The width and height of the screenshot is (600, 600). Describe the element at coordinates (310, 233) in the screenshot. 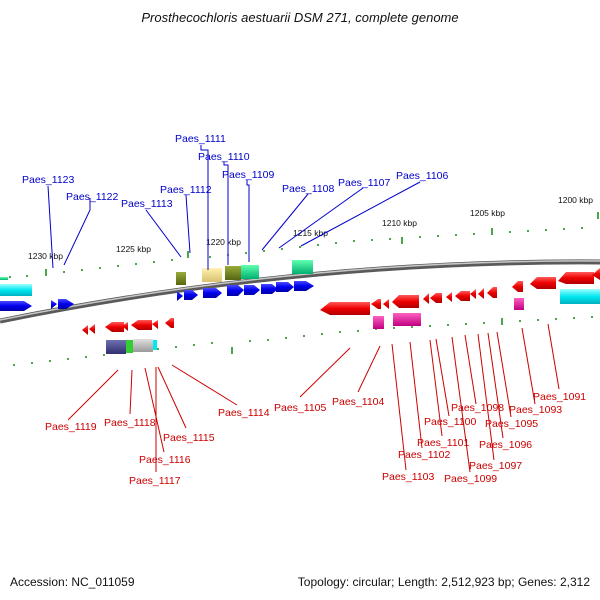

I see `scale-label-1215: 1215 kbp` at that location.